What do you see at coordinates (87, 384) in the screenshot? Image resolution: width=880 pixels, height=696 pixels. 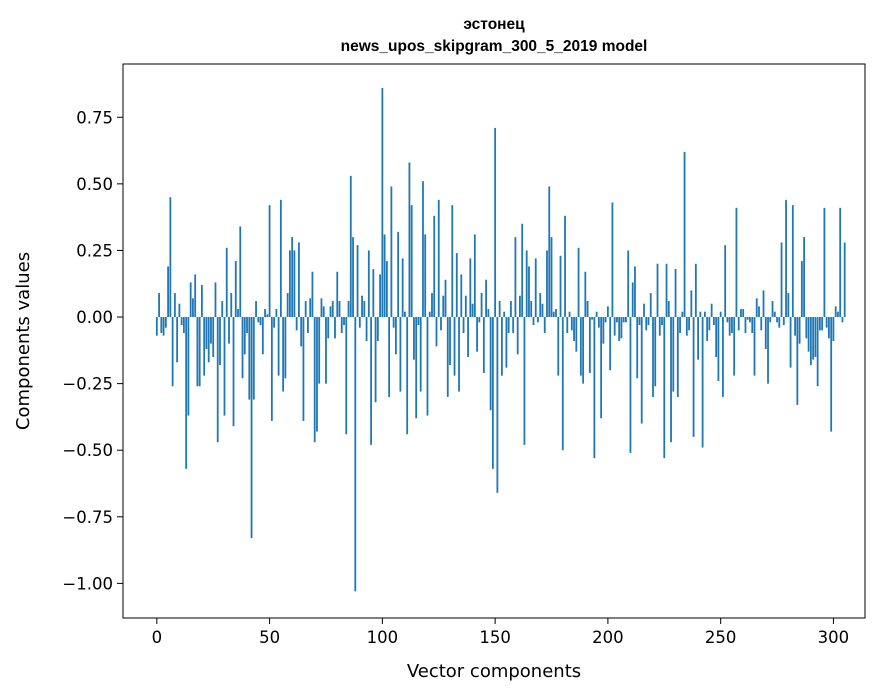 I see `y-tick-label: −0.25` at bounding box center [87, 384].